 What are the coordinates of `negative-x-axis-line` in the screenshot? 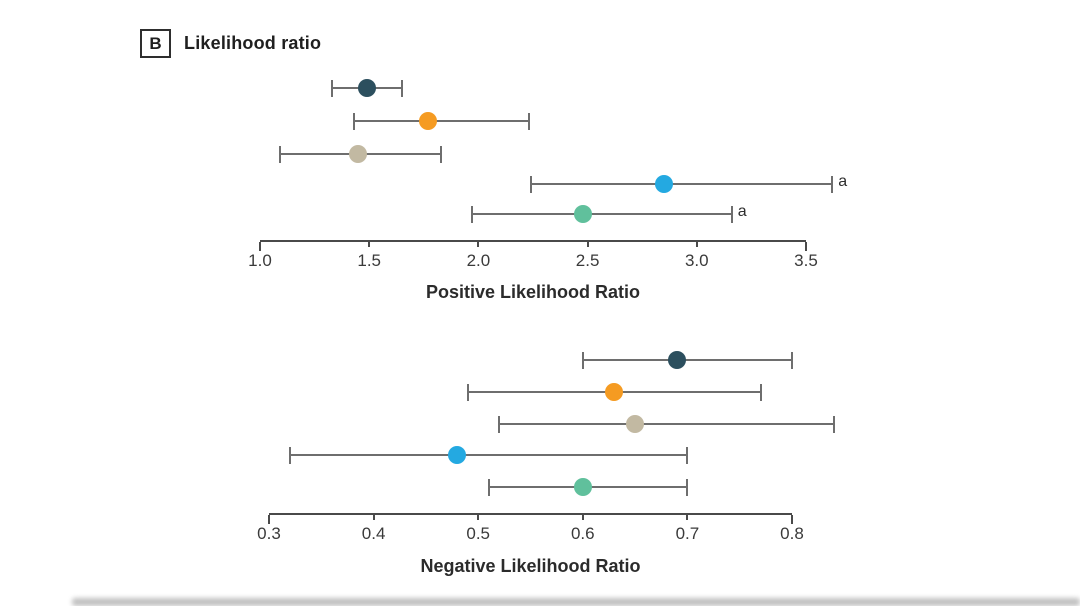 It's located at (530, 514).